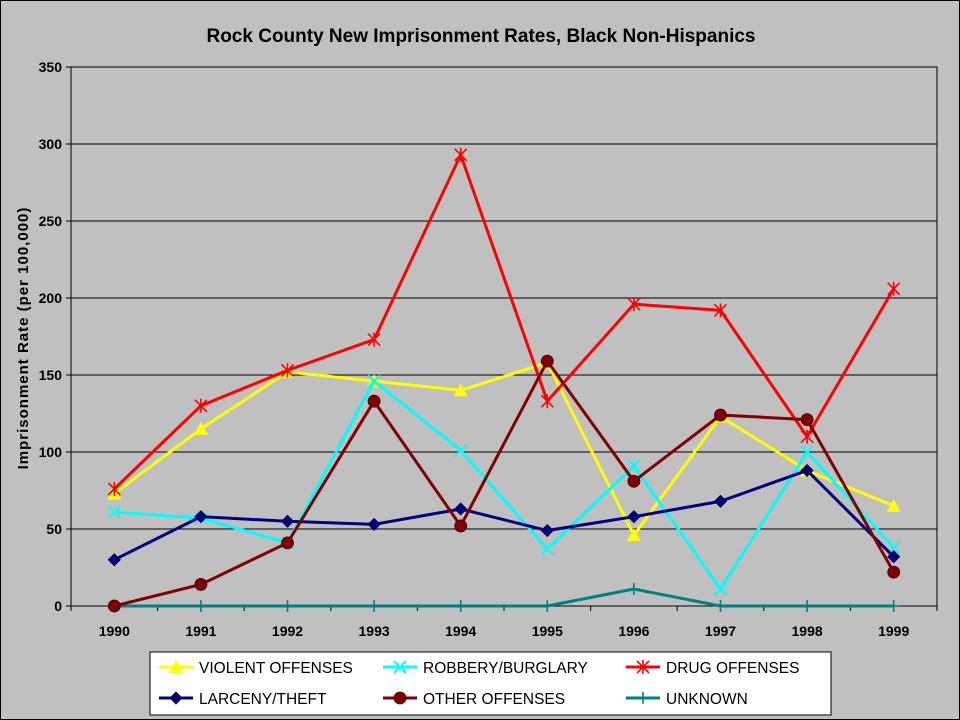 Image resolution: width=960 pixels, height=720 pixels. What do you see at coordinates (460, 631) in the screenshot?
I see `x-tick-label: 1994` at bounding box center [460, 631].